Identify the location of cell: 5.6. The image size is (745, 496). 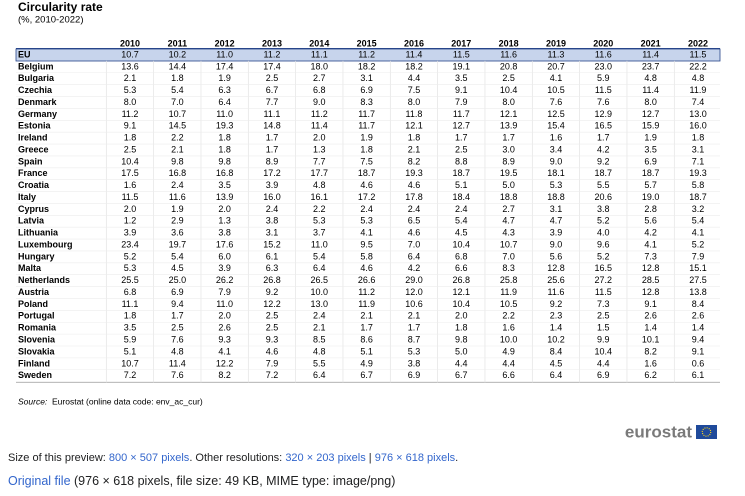
(650, 221).